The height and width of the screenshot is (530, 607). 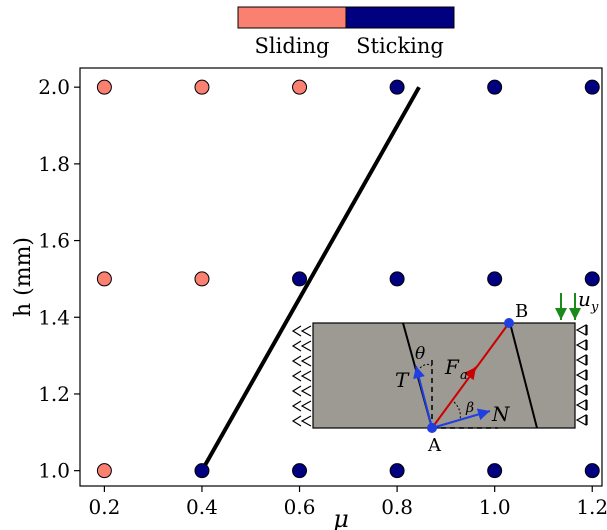 What do you see at coordinates (397, 507) in the screenshot?
I see `x-tick-label: 0.8` at bounding box center [397, 507].